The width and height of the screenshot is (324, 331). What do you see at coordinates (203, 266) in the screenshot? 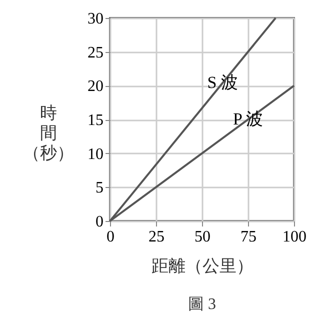
I see `x-axis-title: 距離（公里）` at bounding box center [203, 266].